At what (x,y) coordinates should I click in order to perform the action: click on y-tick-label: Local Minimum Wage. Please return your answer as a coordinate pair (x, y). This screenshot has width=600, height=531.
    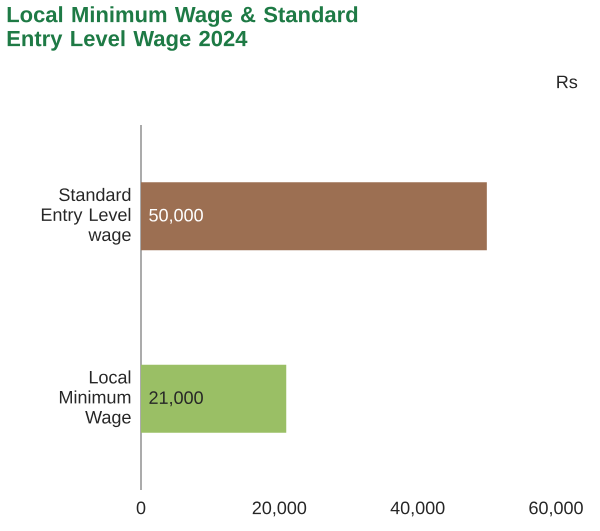
    Looking at the image, I should click on (95, 399).